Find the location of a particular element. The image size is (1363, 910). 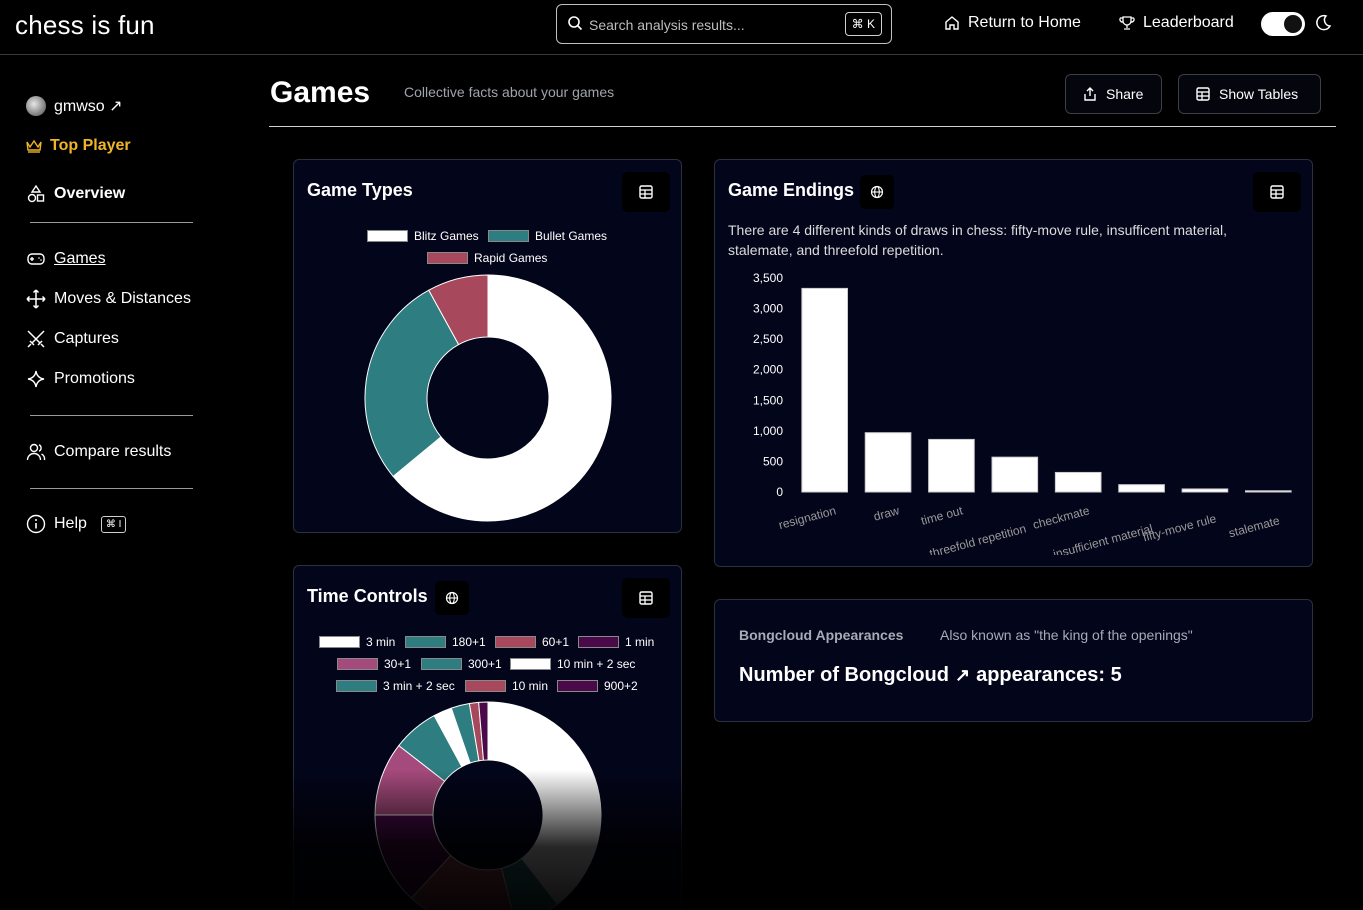

trophy-icon is located at coordinates (1127, 23).